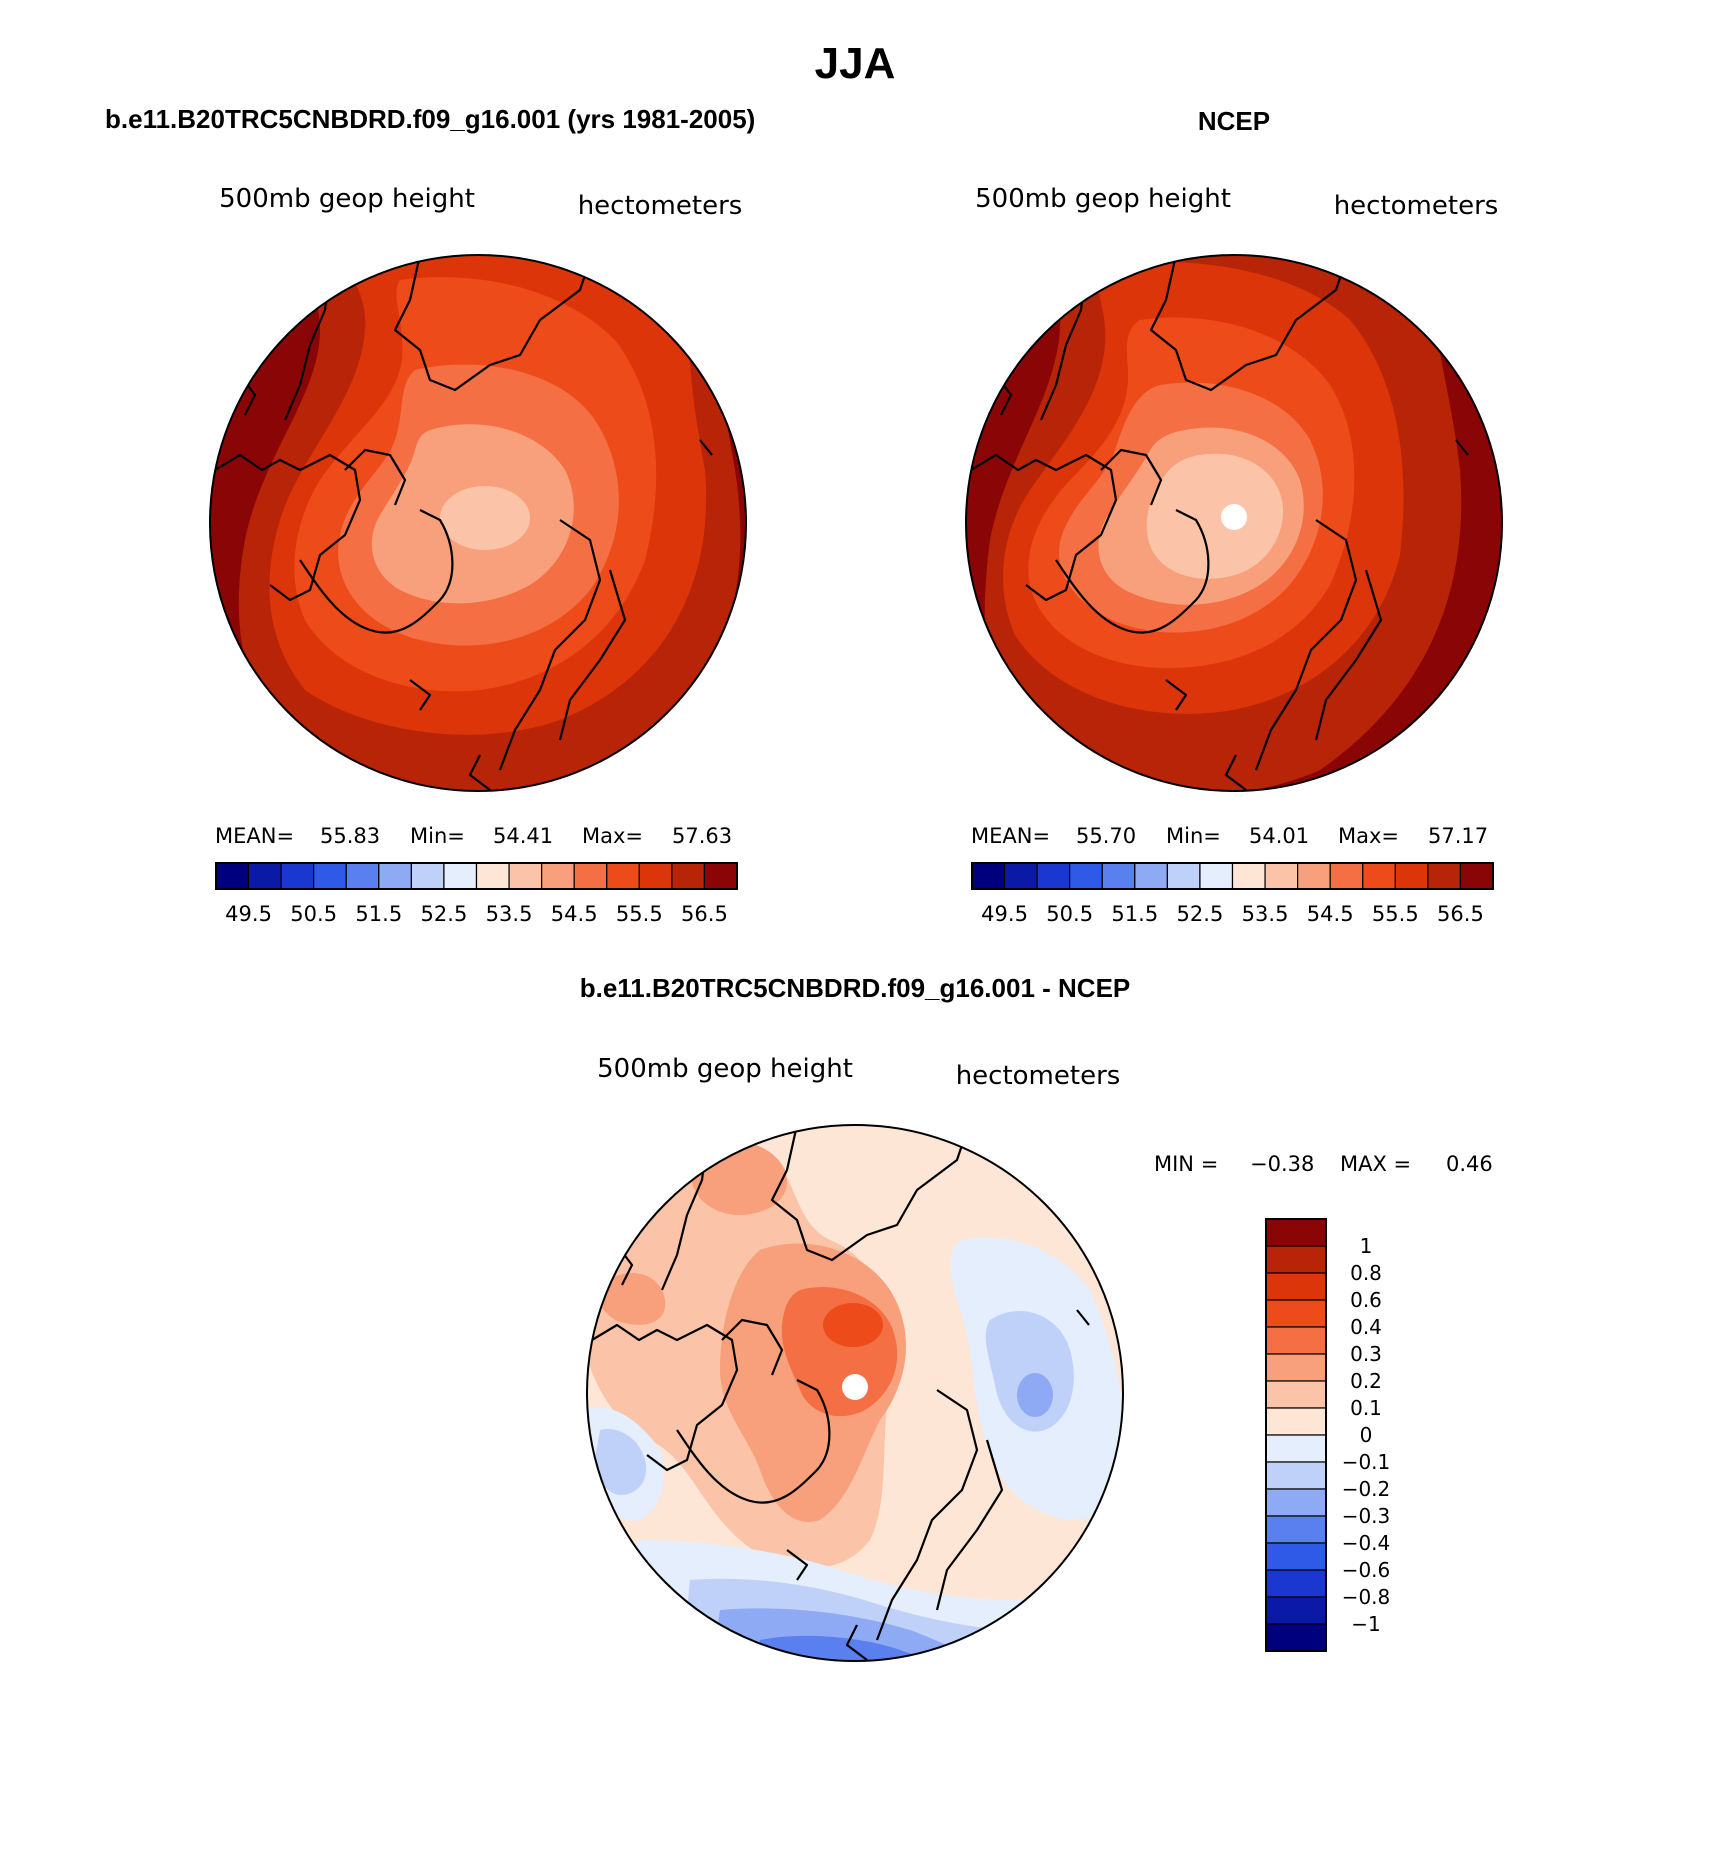 This screenshot has width=1710, height=1863. I want to click on diff-colorbar-tick-label: −0.3, so click(1366, 1516).